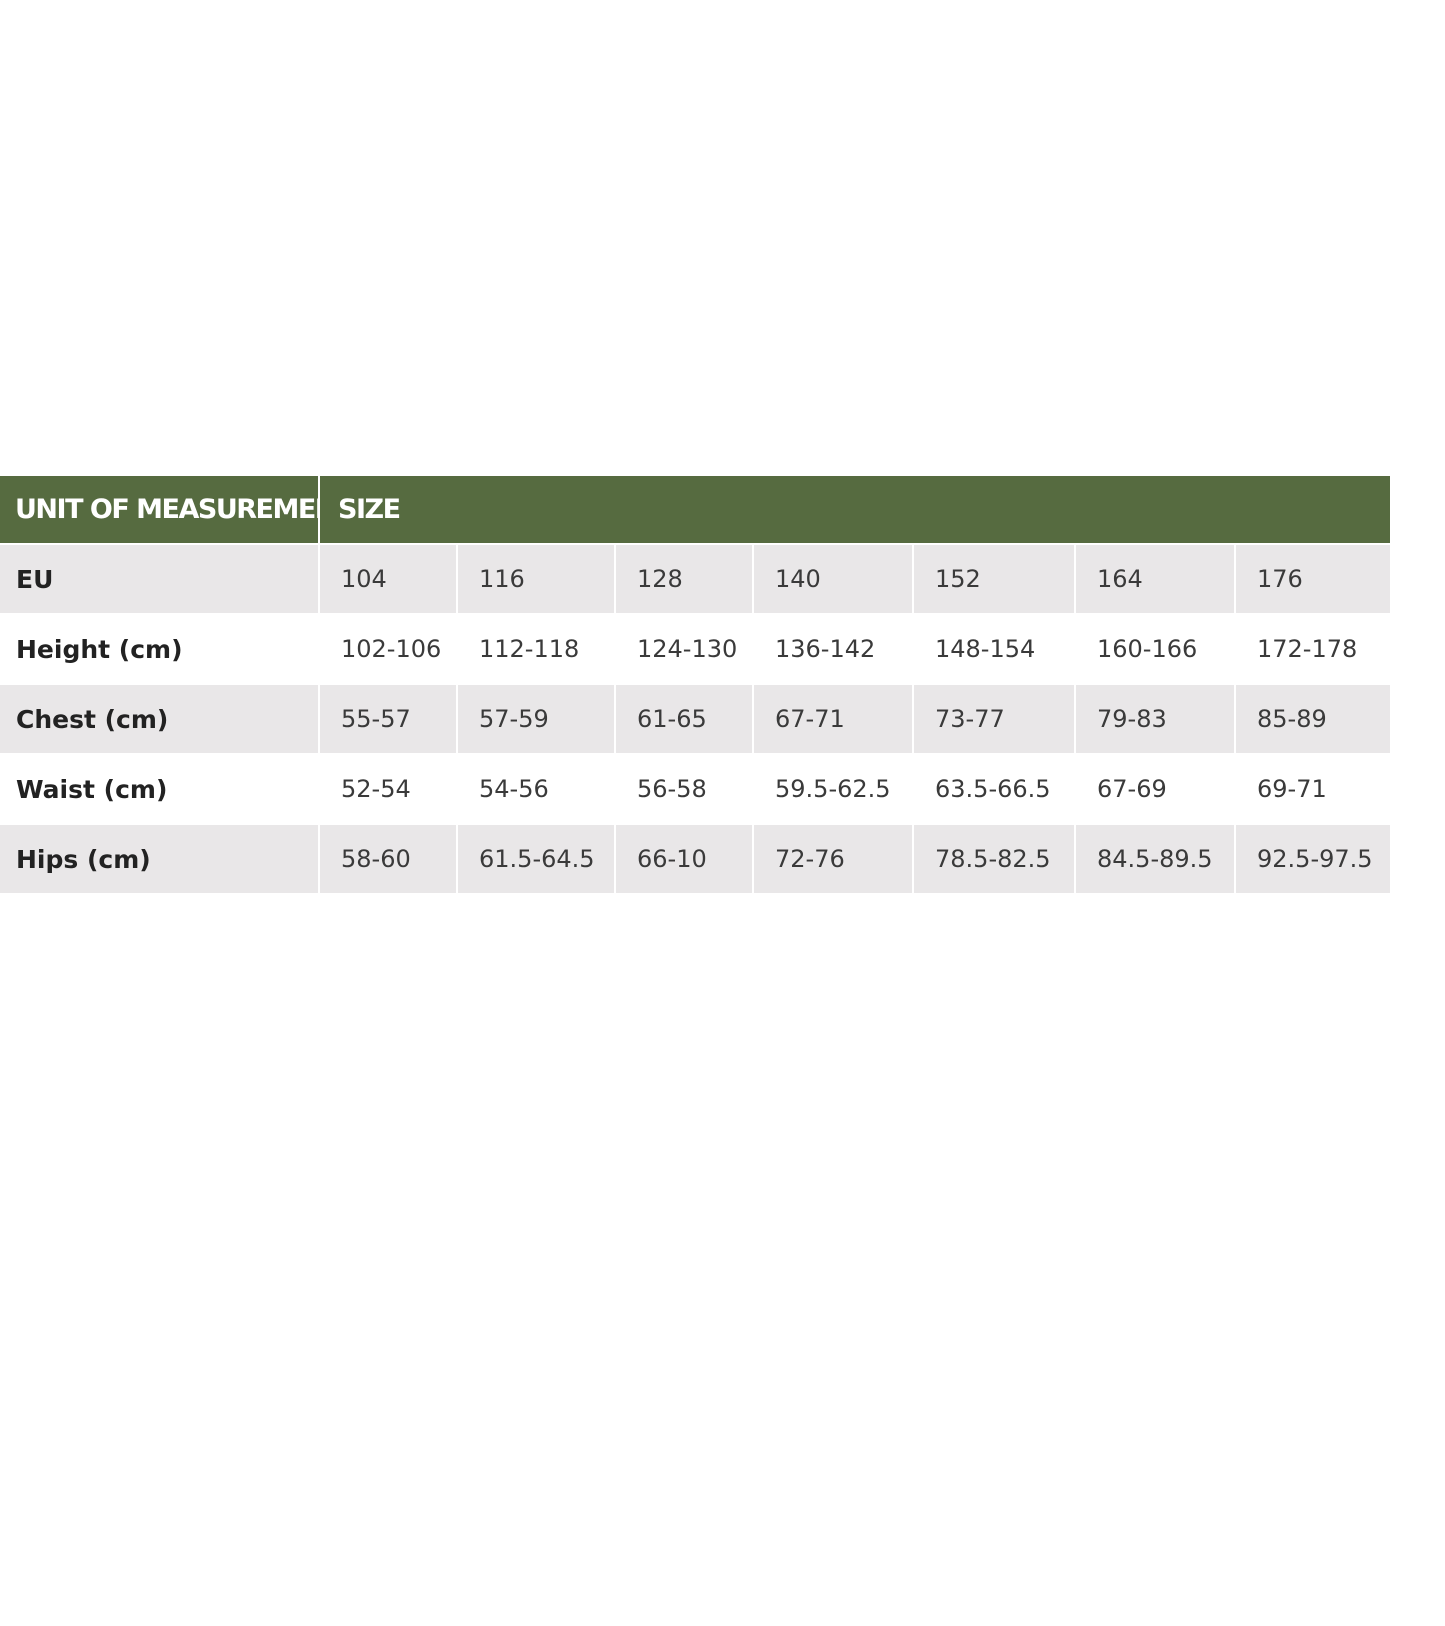 The height and width of the screenshot is (1626, 1445). What do you see at coordinates (833, 719) in the screenshot?
I see `size-cell: 67-71` at bounding box center [833, 719].